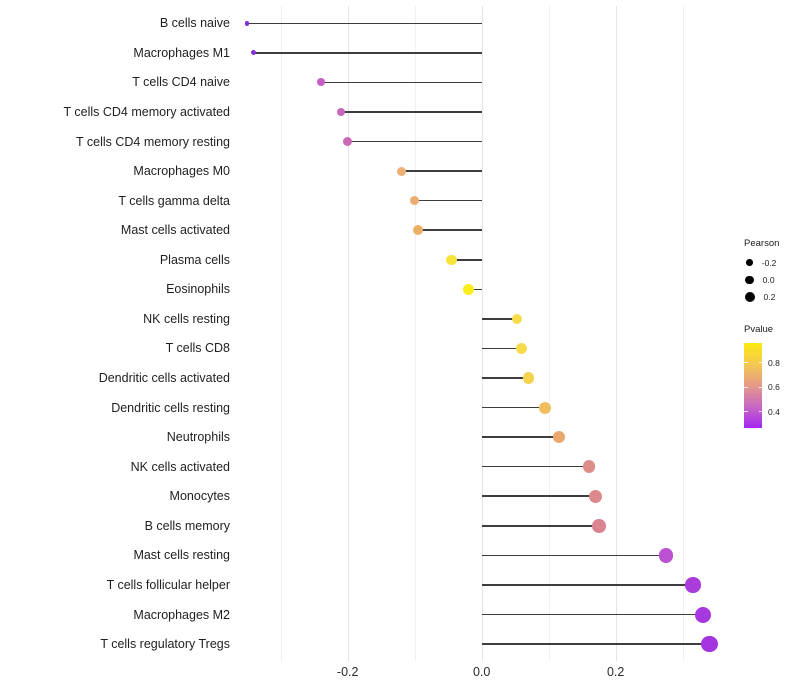 The width and height of the screenshot is (800, 700). Describe the element at coordinates (165, 644) in the screenshot. I see `y-axis-label: T cells regulatory Tregs` at that location.